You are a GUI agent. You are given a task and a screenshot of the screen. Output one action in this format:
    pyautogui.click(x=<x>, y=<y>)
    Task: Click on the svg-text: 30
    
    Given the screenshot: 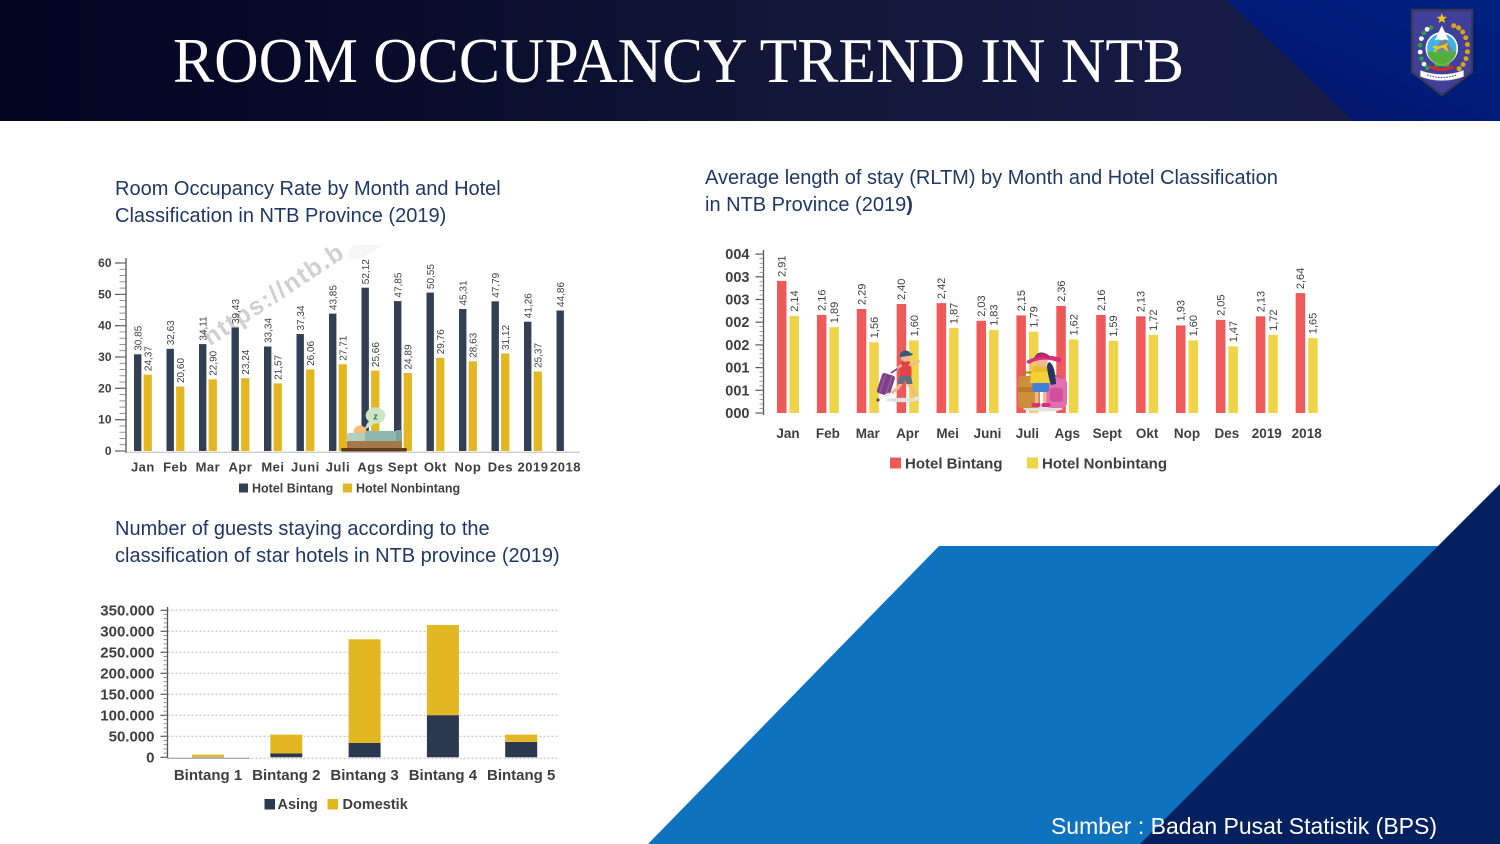 What is the action you would take?
    pyautogui.click(x=105, y=357)
    